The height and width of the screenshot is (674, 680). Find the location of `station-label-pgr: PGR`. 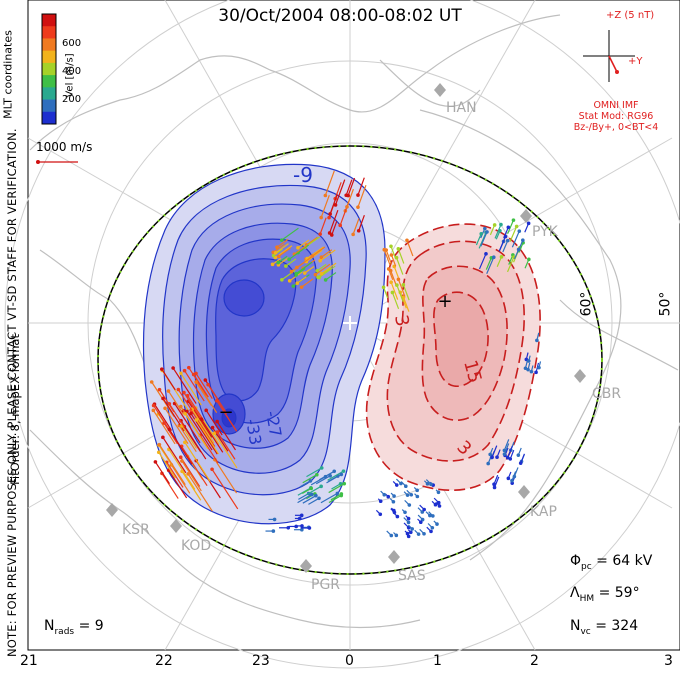

station-label-pgr: PGR is located at coordinates (326, 585).